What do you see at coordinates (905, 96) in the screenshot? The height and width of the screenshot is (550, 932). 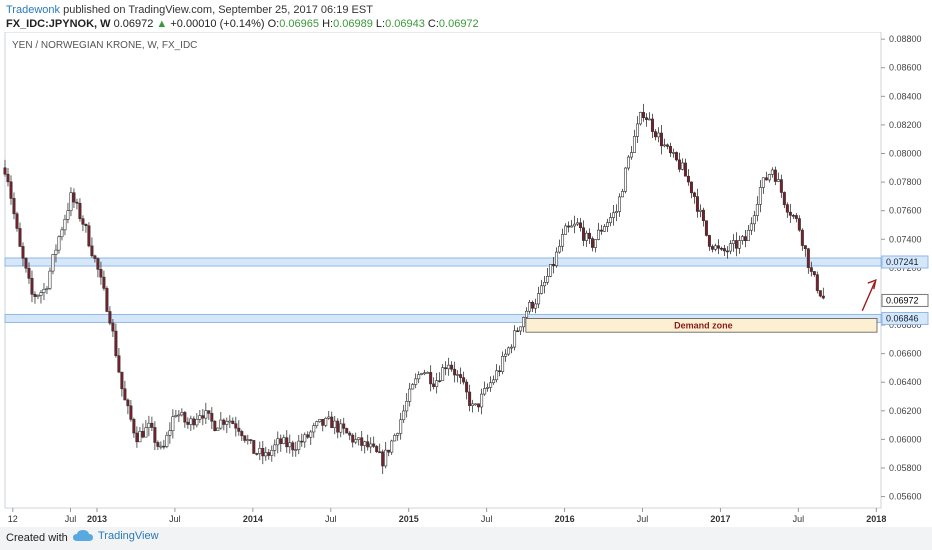 I see `y-tick-label: 0.08400` at bounding box center [905, 96].